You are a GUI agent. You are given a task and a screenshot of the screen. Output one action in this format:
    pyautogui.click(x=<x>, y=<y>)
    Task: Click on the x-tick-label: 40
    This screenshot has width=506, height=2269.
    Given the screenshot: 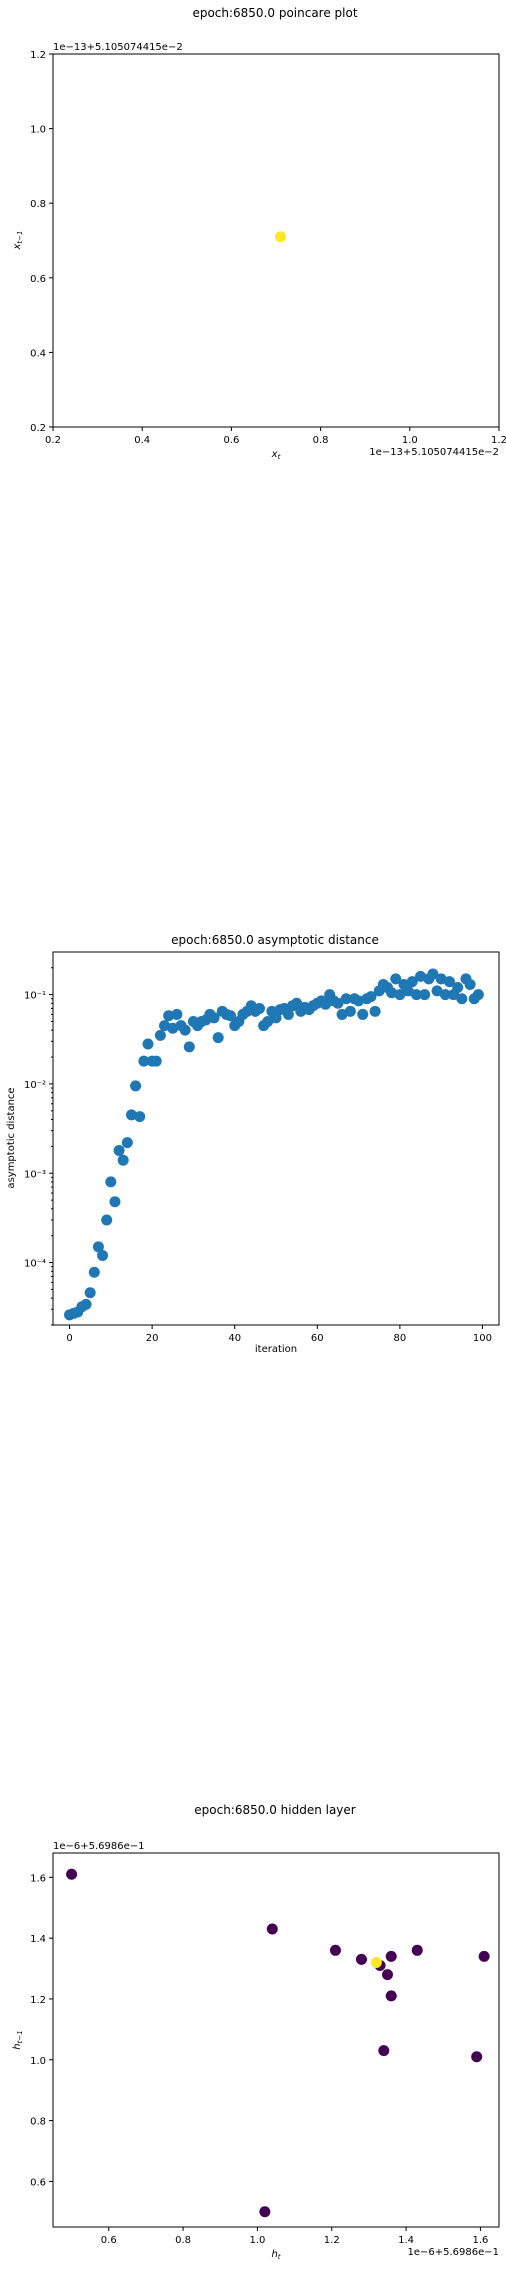 What is the action you would take?
    pyautogui.click(x=234, y=1338)
    